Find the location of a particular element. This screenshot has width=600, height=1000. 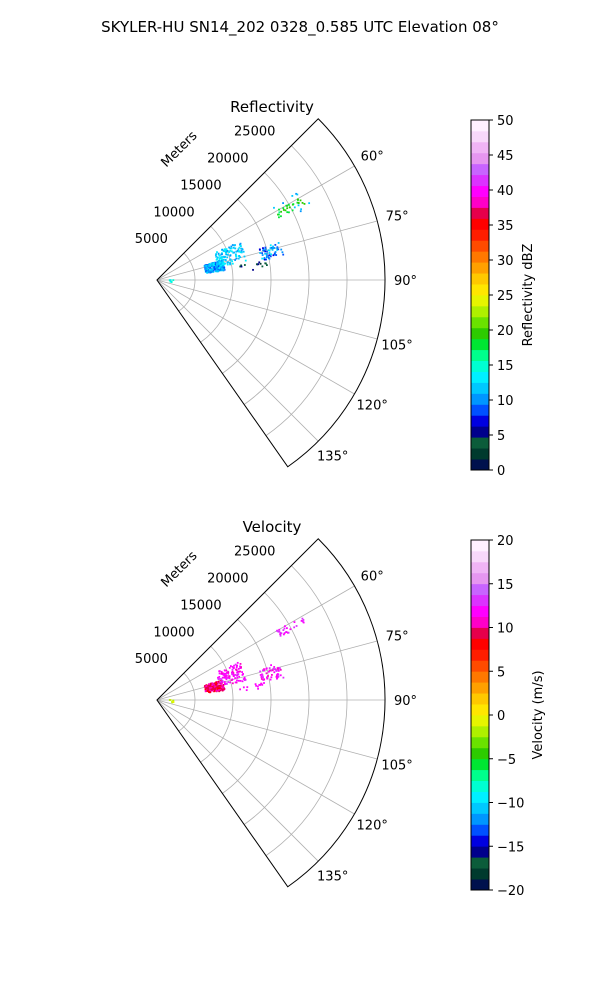

velocity-angle-tick-120: 120° is located at coordinates (372, 825).